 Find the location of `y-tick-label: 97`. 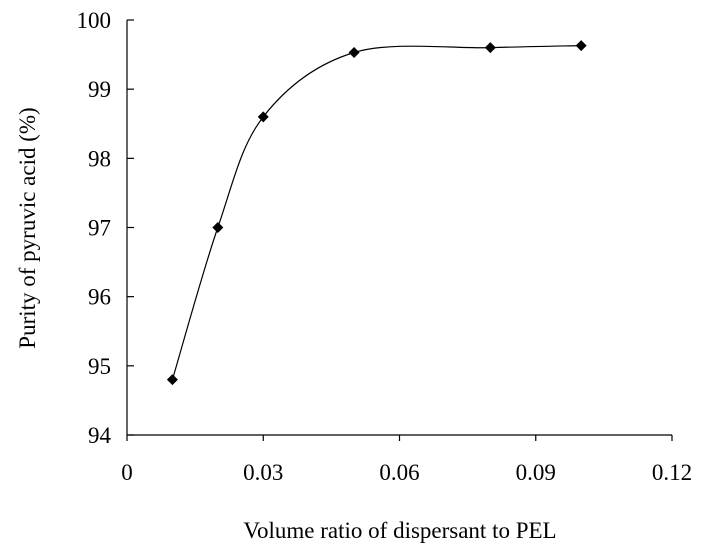

y-tick-label: 97 is located at coordinates (99, 228).